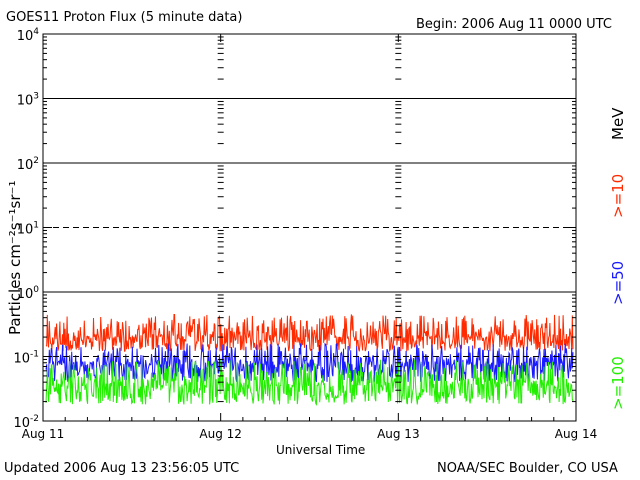 The width and height of the screenshot is (640, 480). I want to click on legend->=50: >=50, so click(618, 283).